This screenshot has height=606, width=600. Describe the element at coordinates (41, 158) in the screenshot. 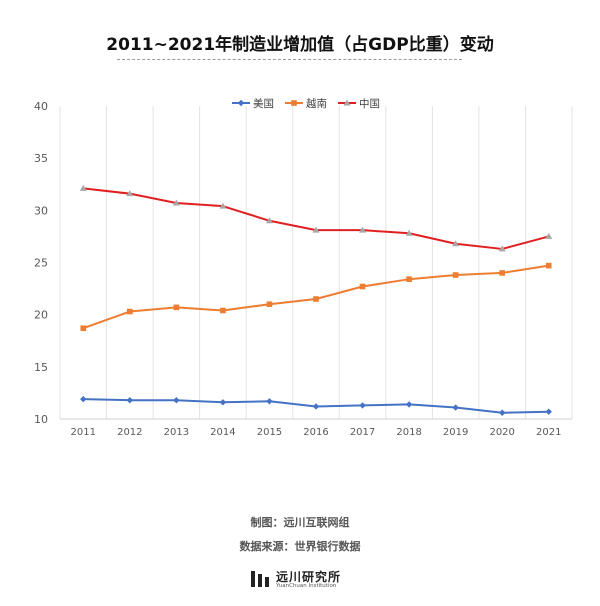

I see `y-tick-label: 35` at that location.